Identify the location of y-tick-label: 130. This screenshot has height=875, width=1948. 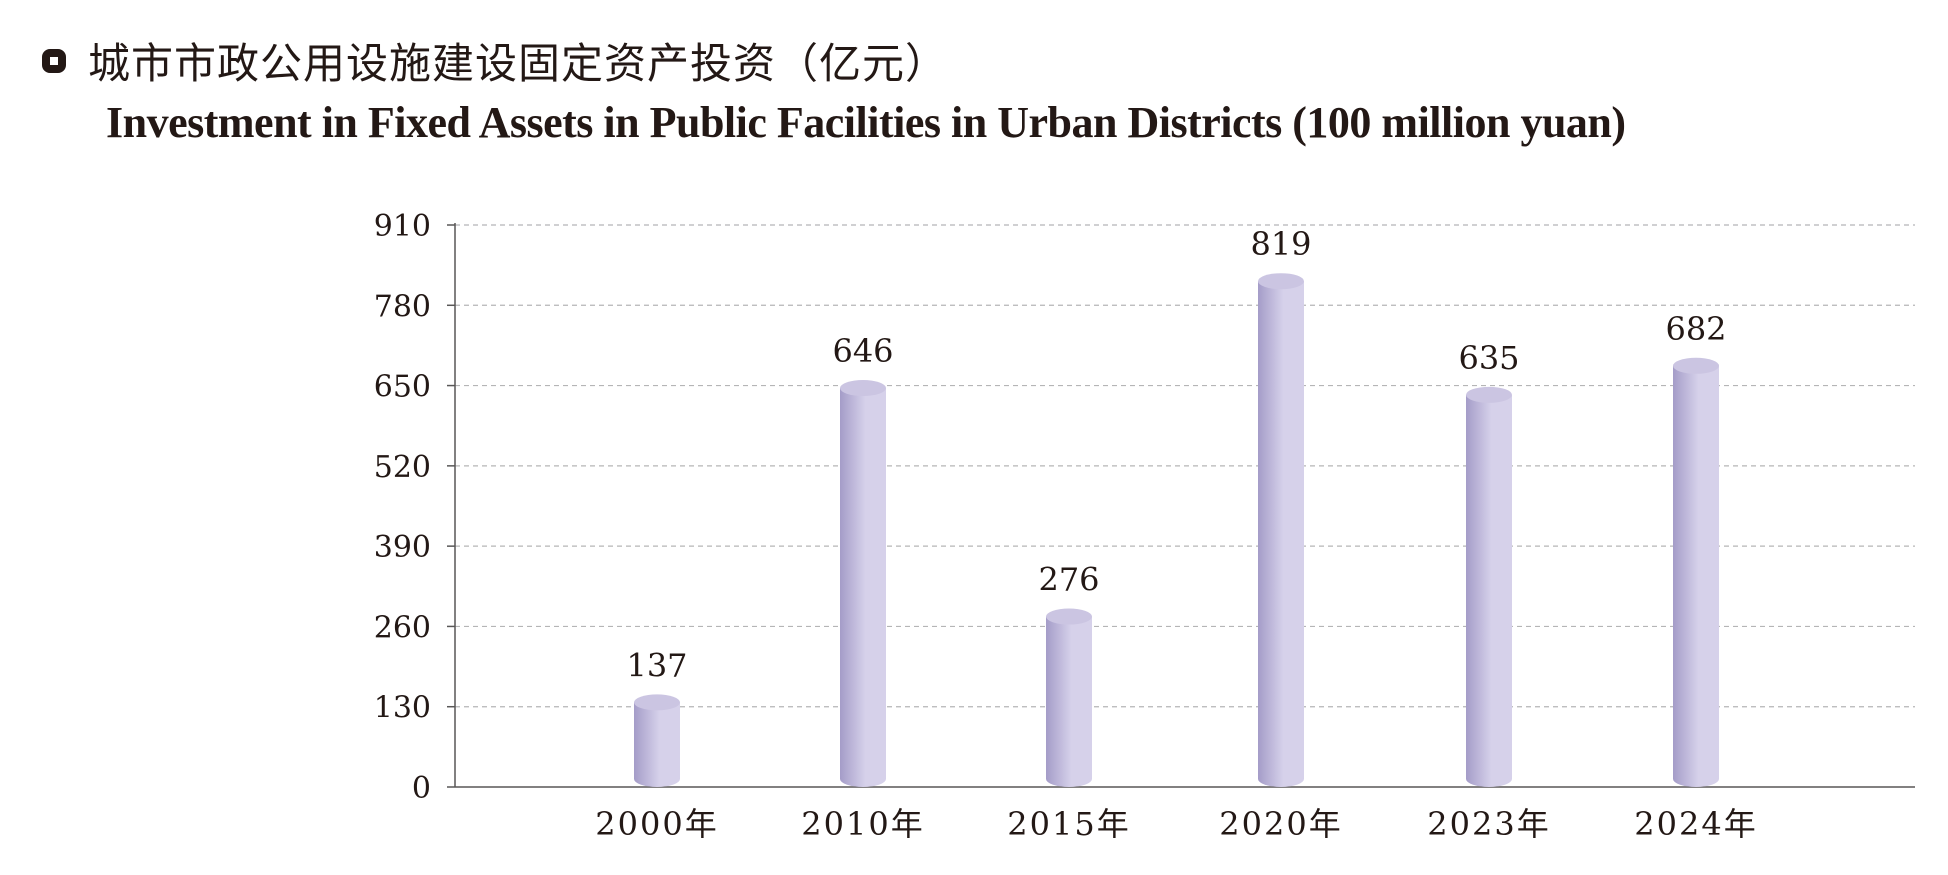
(402, 708).